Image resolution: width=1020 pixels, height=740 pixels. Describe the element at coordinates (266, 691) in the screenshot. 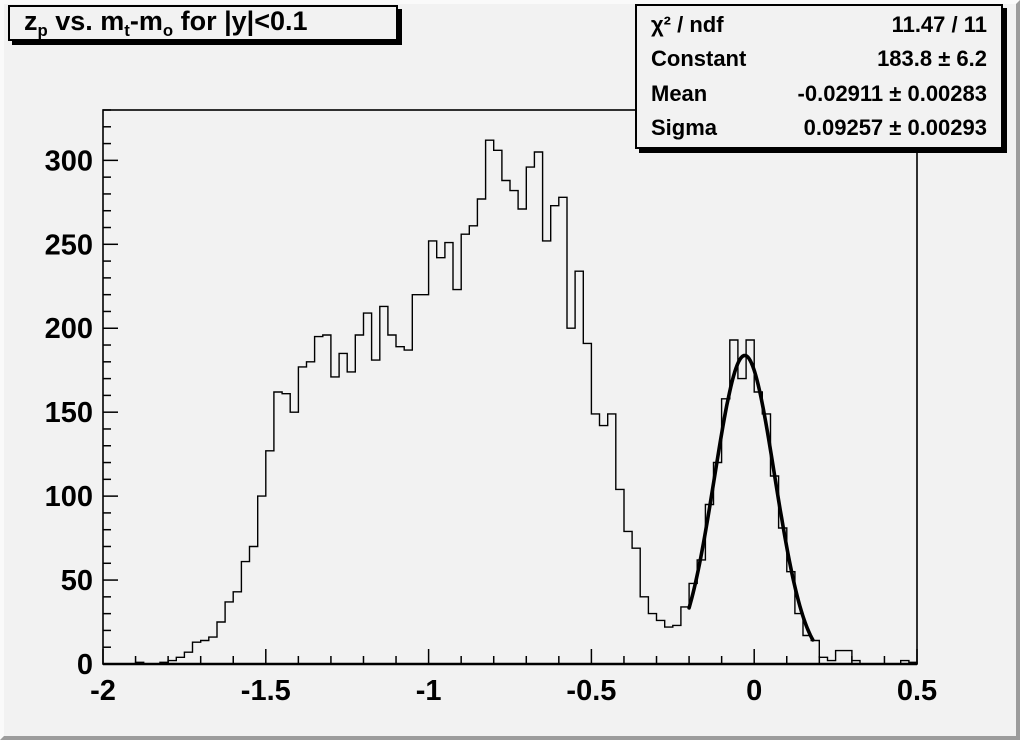

I see `x-tick-label: -1.5` at that location.